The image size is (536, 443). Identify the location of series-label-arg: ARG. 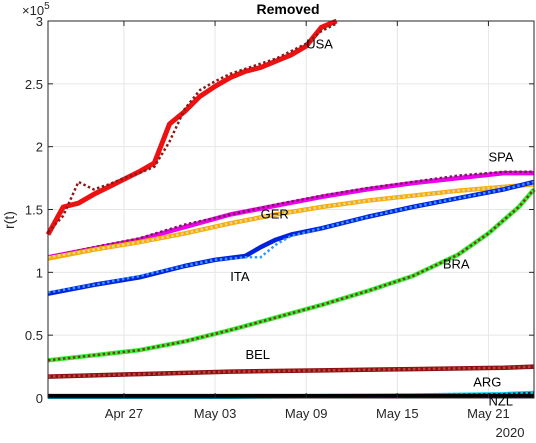
(487, 382).